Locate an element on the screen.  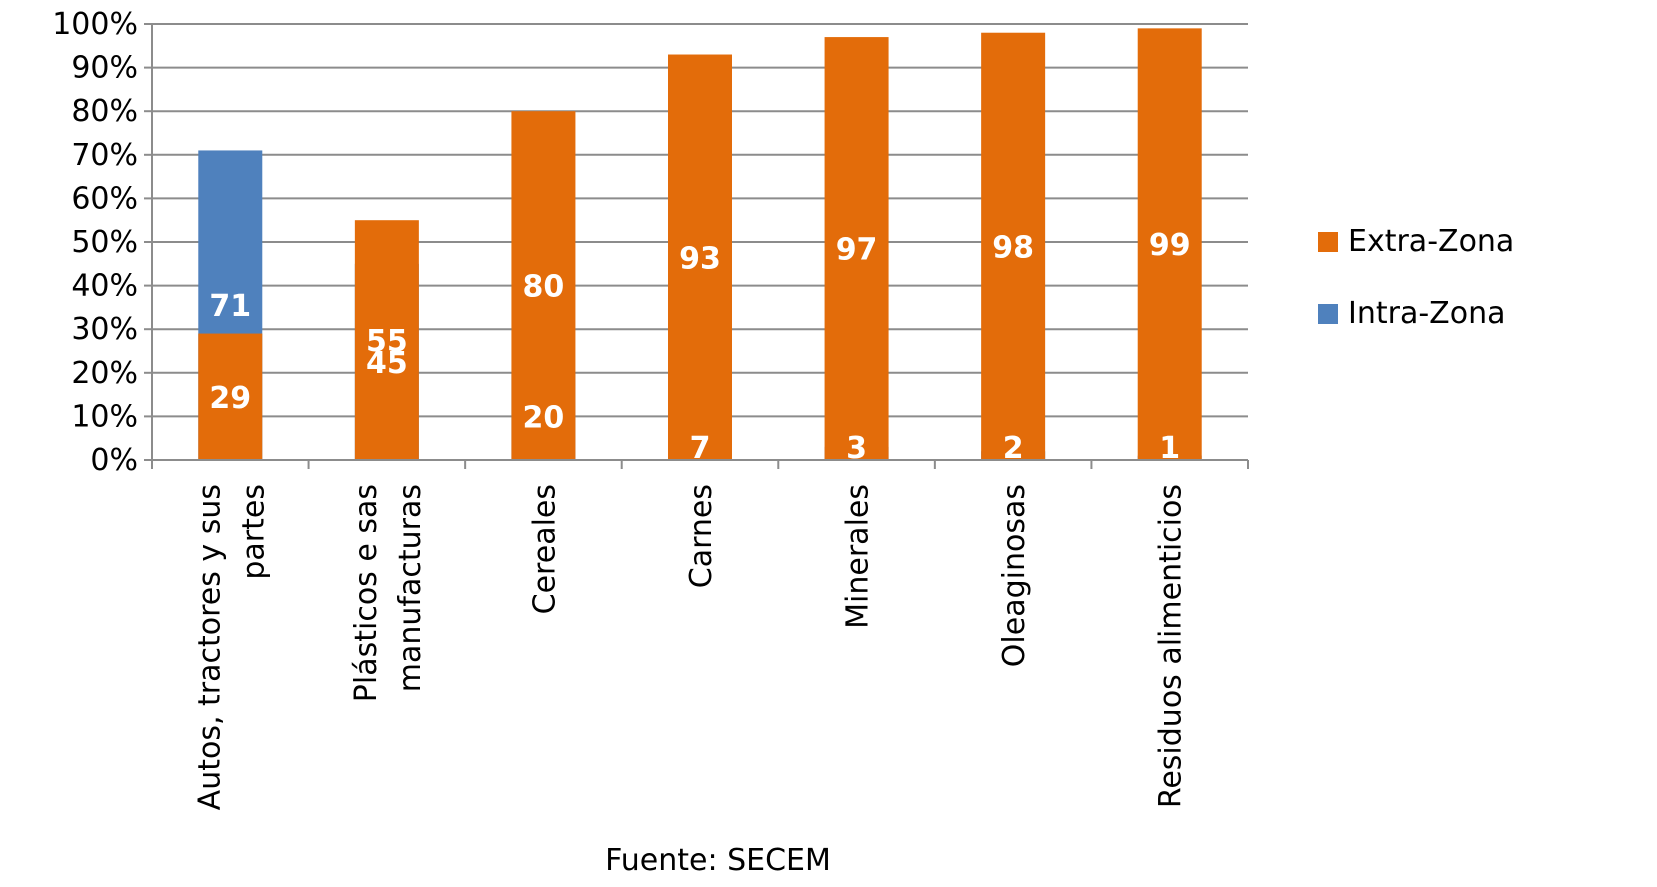
data-label: 99 is located at coordinates (1170, 245).